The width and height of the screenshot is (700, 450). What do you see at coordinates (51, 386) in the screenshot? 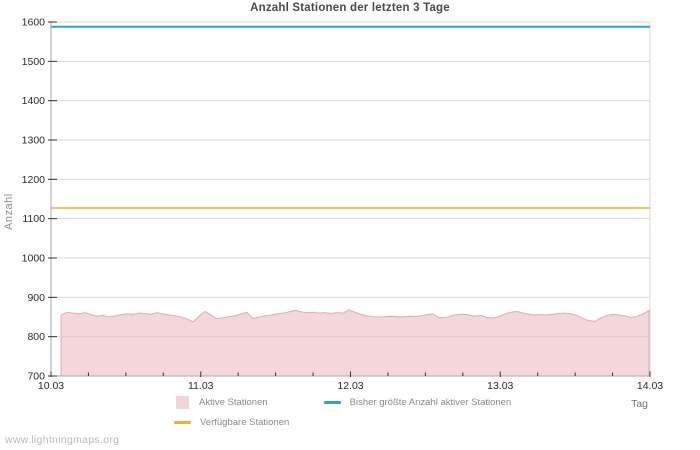
I see `x-tick-label: 10.03` at bounding box center [51, 386].